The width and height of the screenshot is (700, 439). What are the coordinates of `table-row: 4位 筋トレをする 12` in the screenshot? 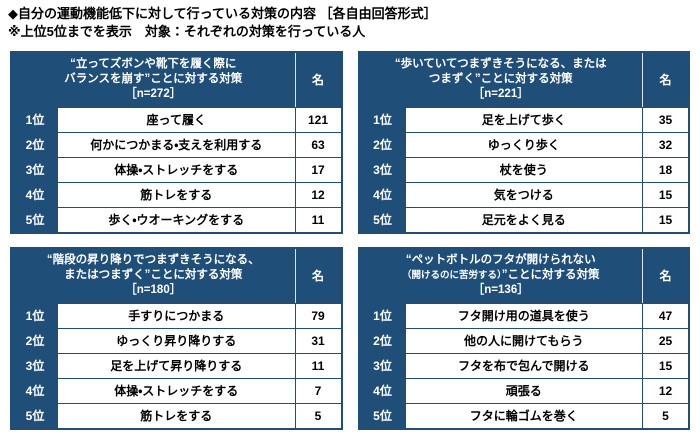 It's located at (176, 194).